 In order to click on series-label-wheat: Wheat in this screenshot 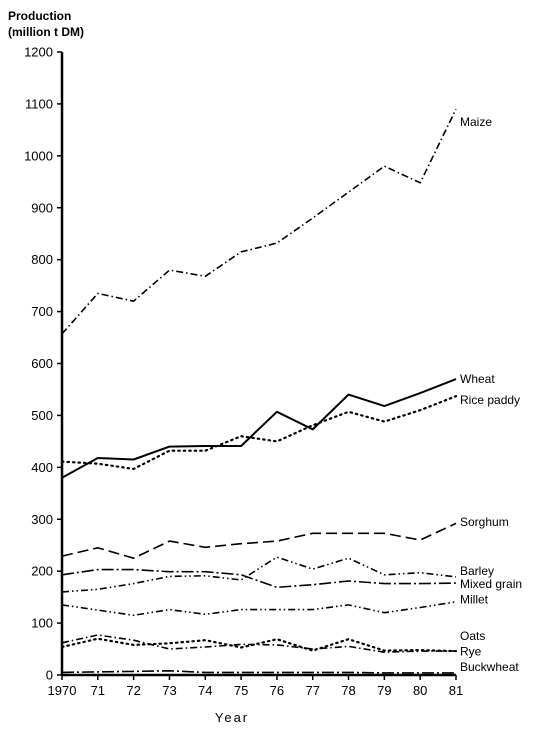, I will do `click(477, 379)`.